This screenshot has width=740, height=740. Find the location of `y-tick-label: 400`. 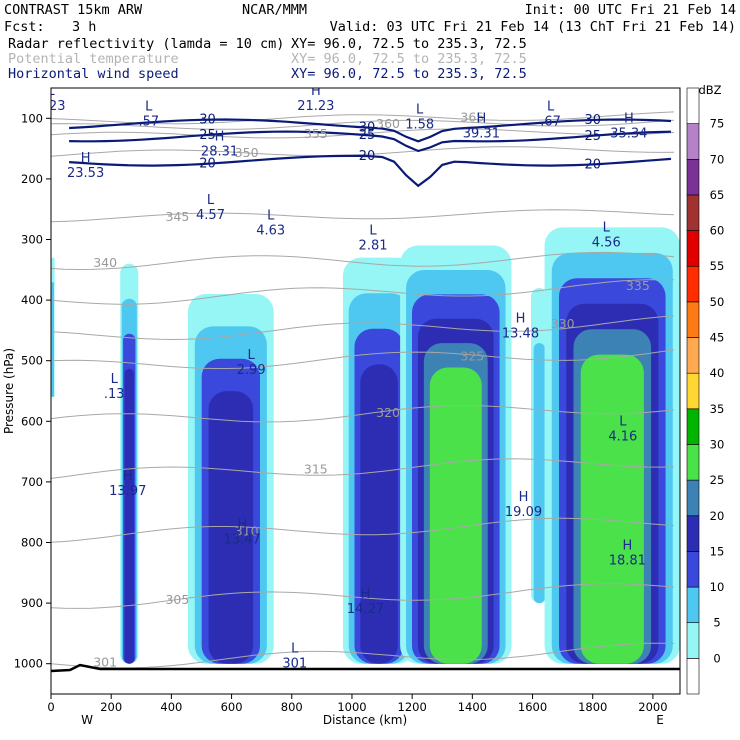

y-tick-label: 400 is located at coordinates (32, 300).